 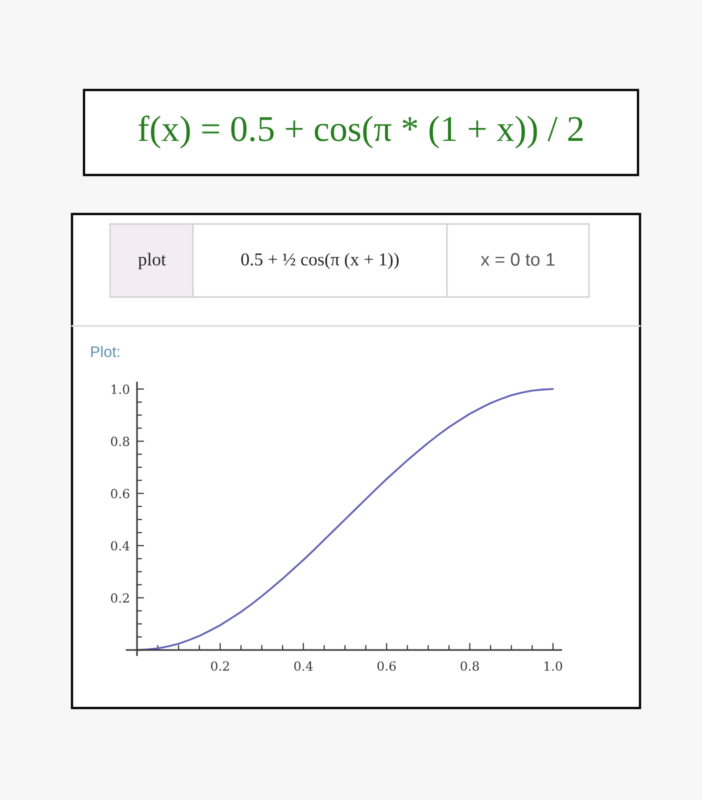 What do you see at coordinates (320, 261) in the screenshot?
I see `text: 0.5 + ½ cos(π (x + 1))` at bounding box center [320, 261].